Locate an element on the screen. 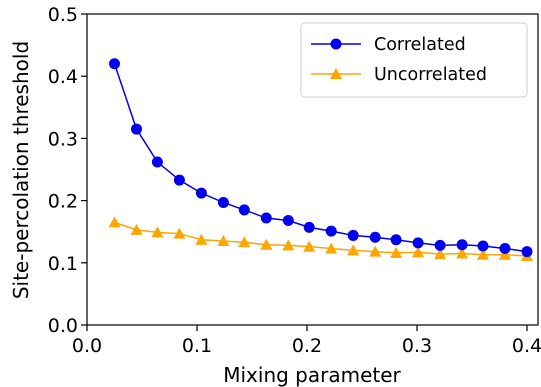 This screenshot has height=387, width=541. y-tick-label: 0.4 is located at coordinates (63, 77).